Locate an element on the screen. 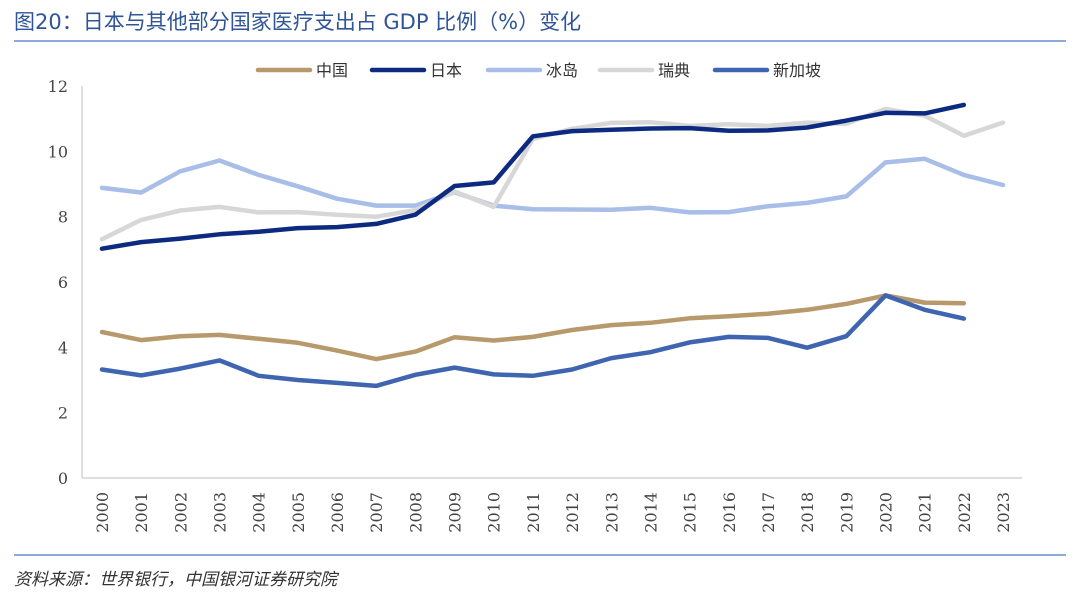 This screenshot has height=598, width=1080. chart-title: 图20：日本与其他部分国家医疗支出占 GDP 比例（%）变化 is located at coordinates (298, 22).